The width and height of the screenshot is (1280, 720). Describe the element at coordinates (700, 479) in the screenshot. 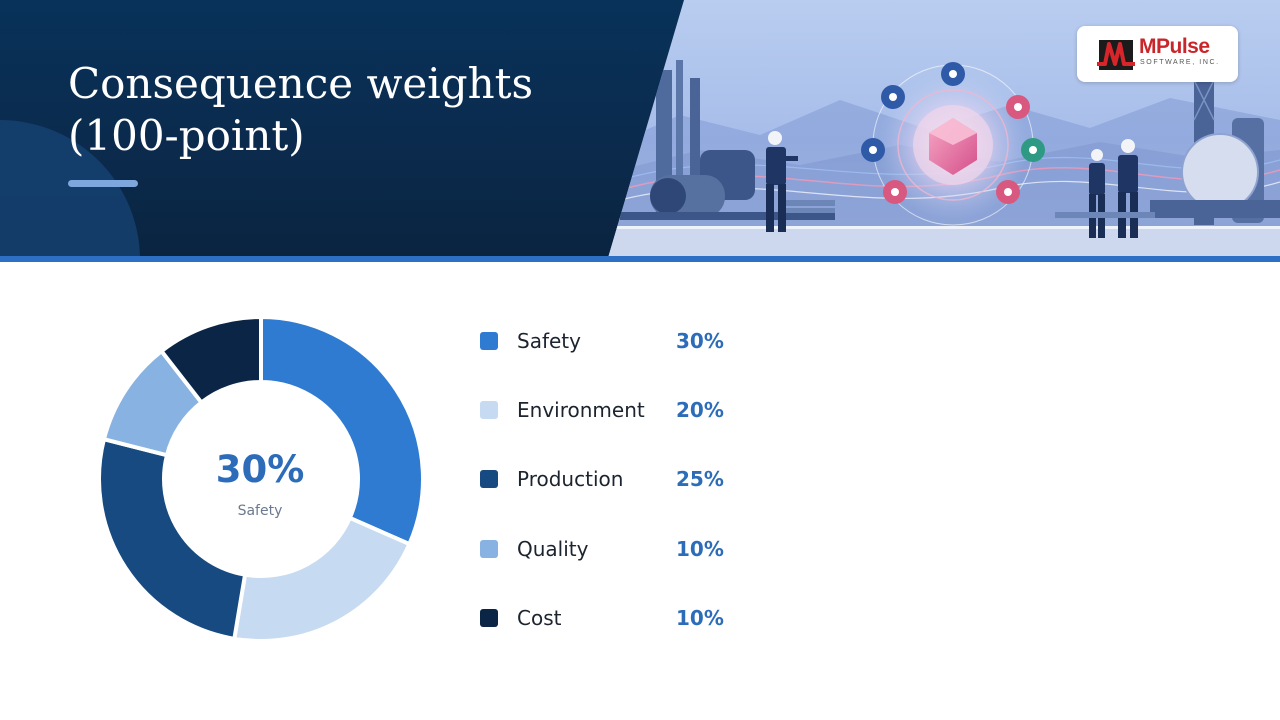

I see `legend-value-production: 25%` at that location.